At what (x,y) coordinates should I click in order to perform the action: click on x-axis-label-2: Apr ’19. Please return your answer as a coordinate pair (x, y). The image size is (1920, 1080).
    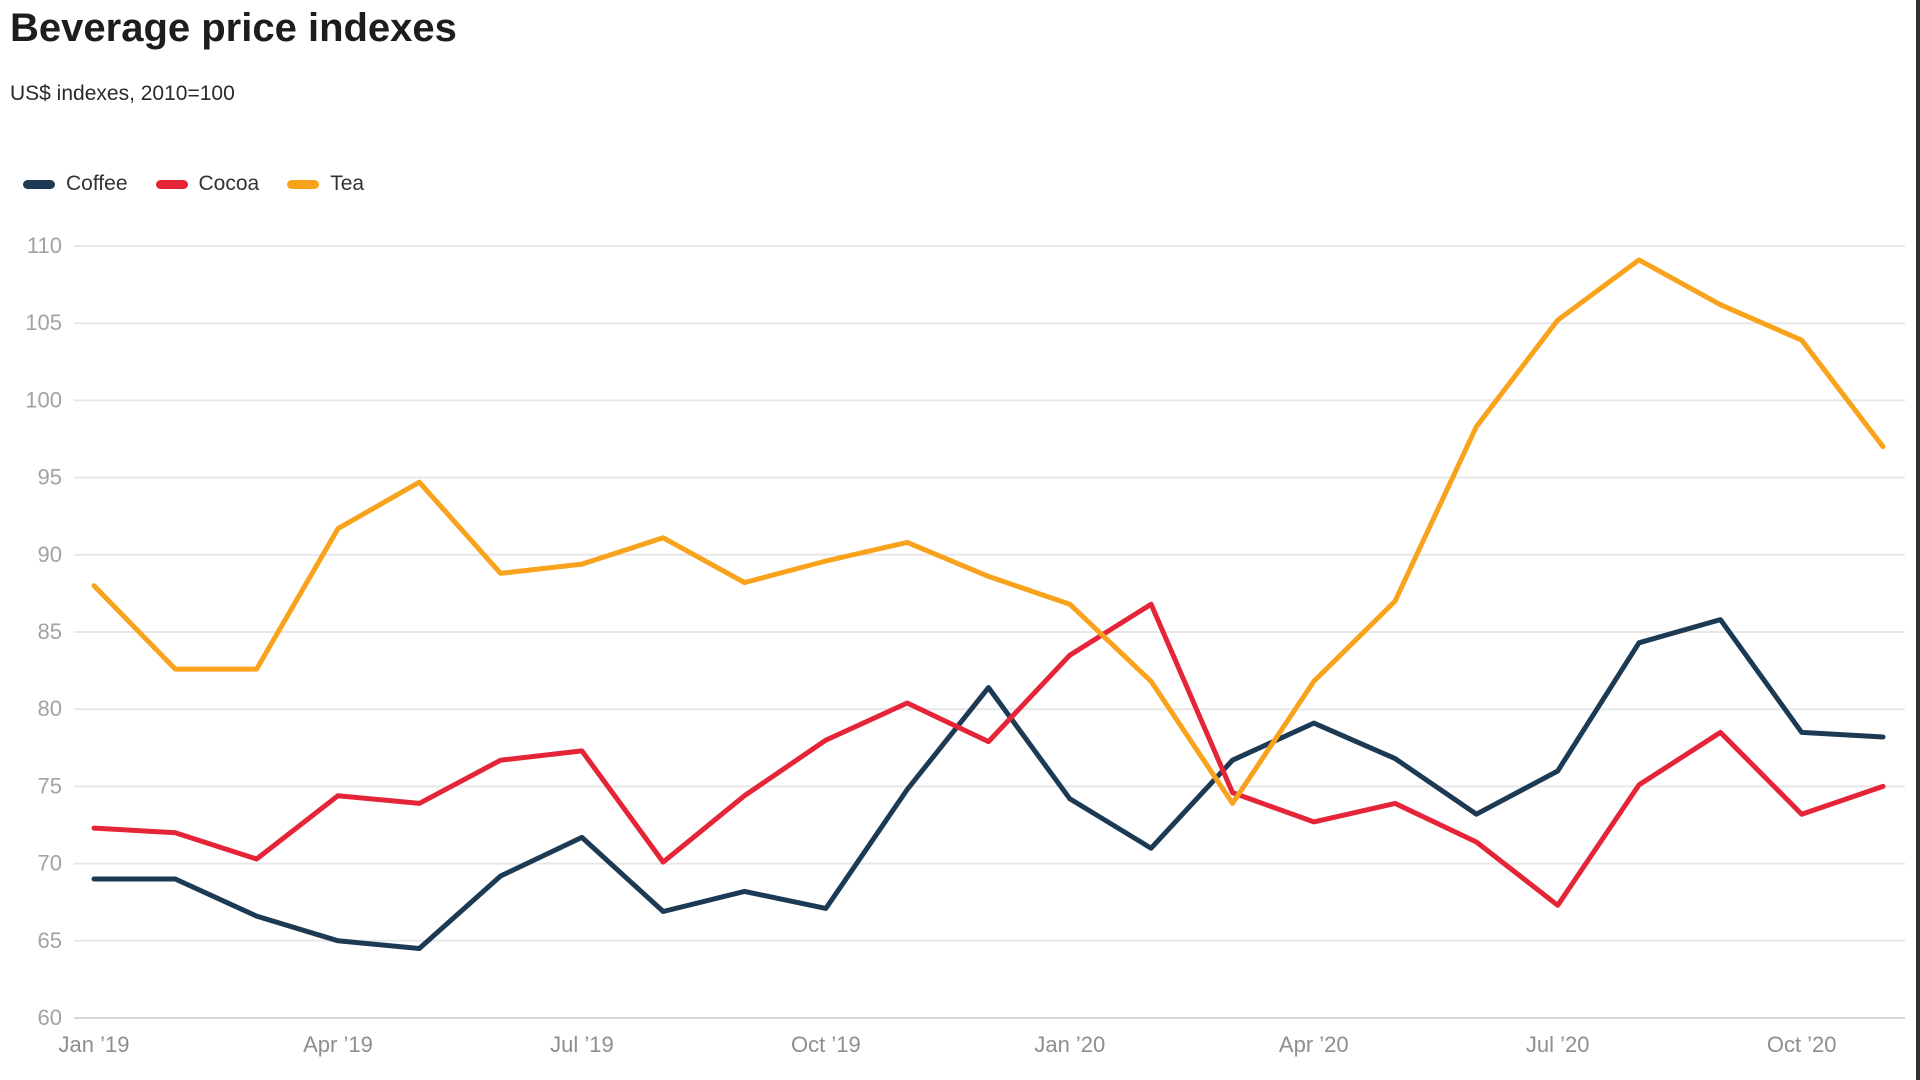
    Looking at the image, I should click on (338, 1044).